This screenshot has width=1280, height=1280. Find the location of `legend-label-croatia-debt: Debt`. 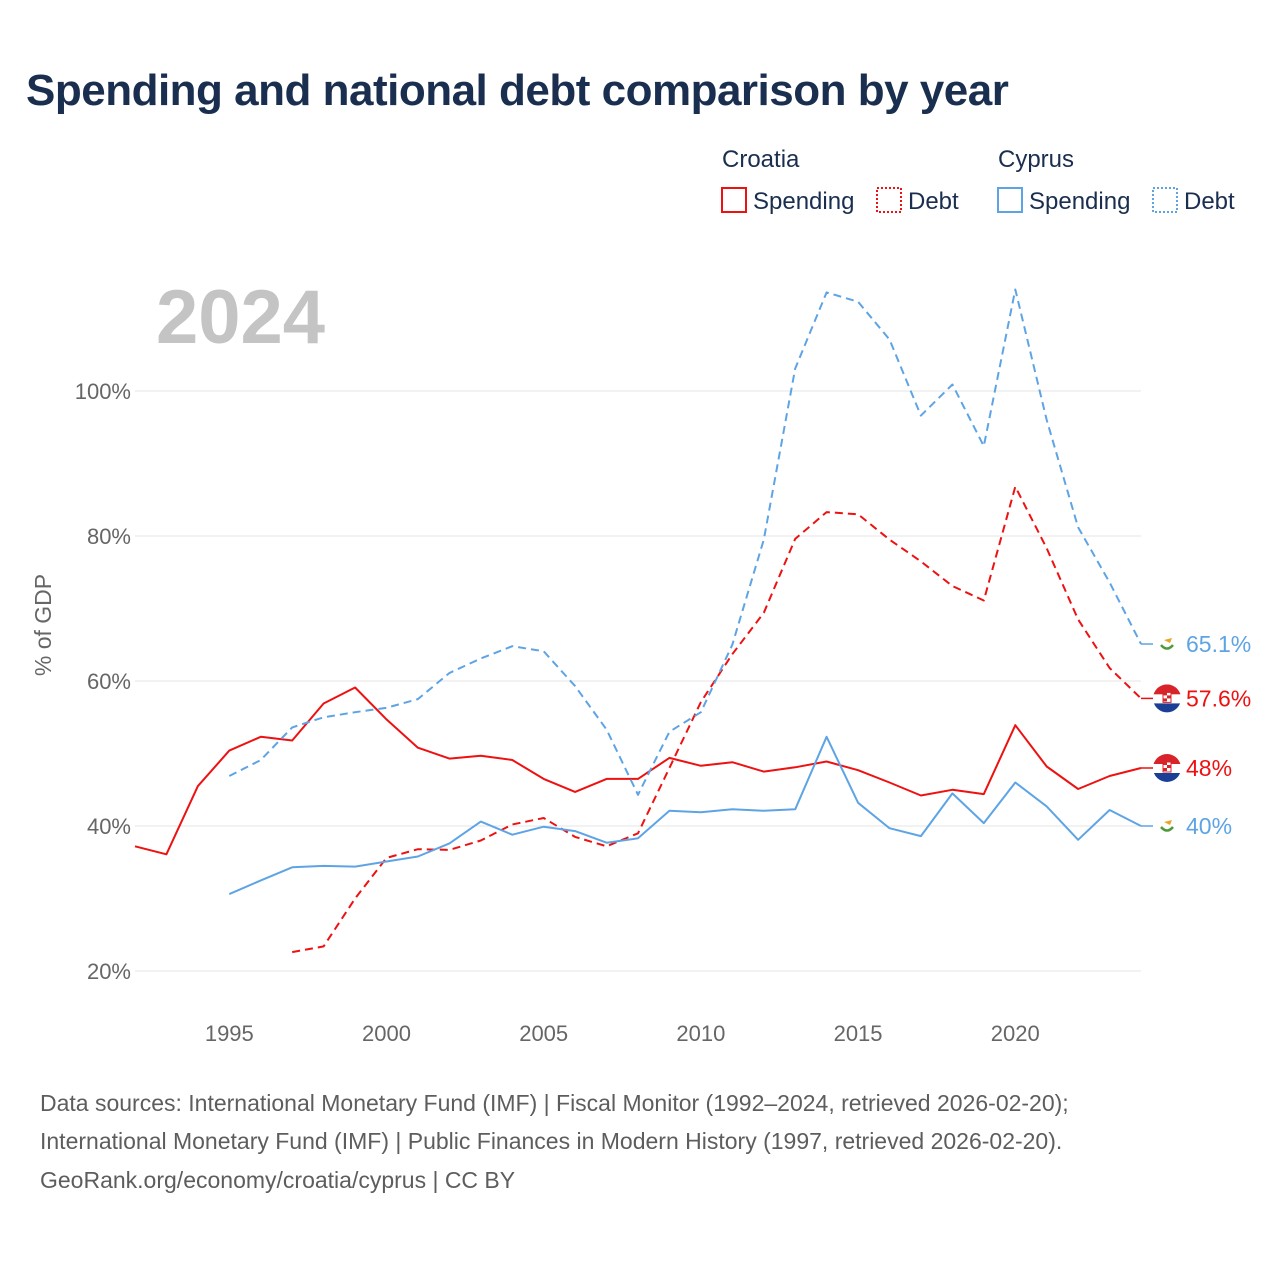

legend-label-croatia-debt: Debt is located at coordinates (933, 201).